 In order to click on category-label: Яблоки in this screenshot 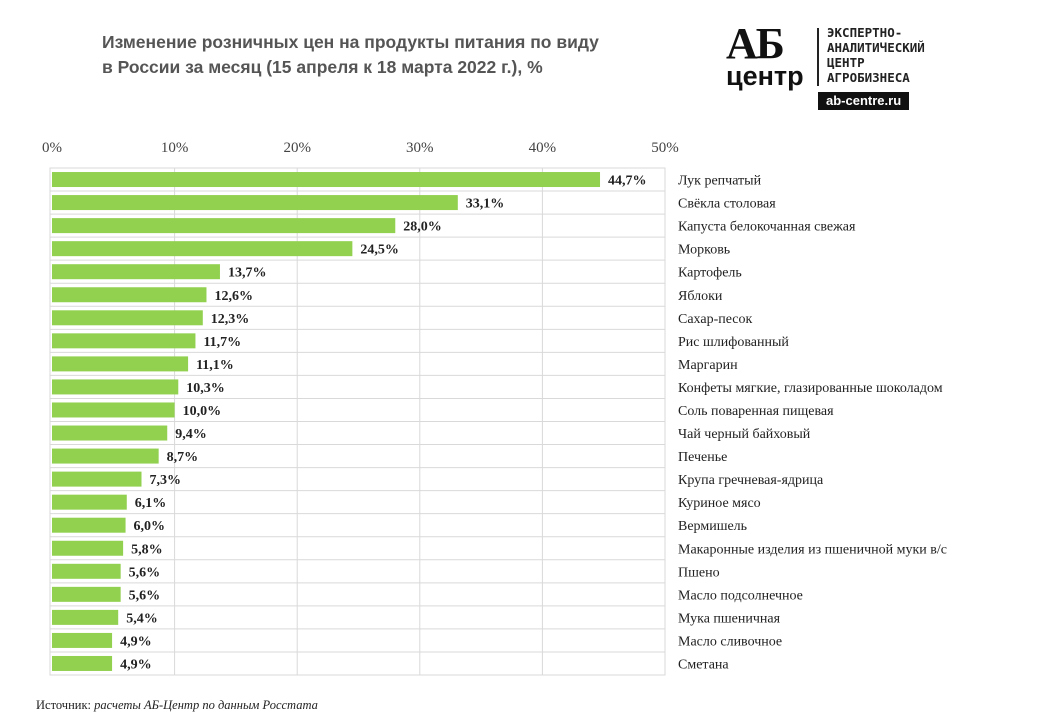, I will do `click(700, 296)`.